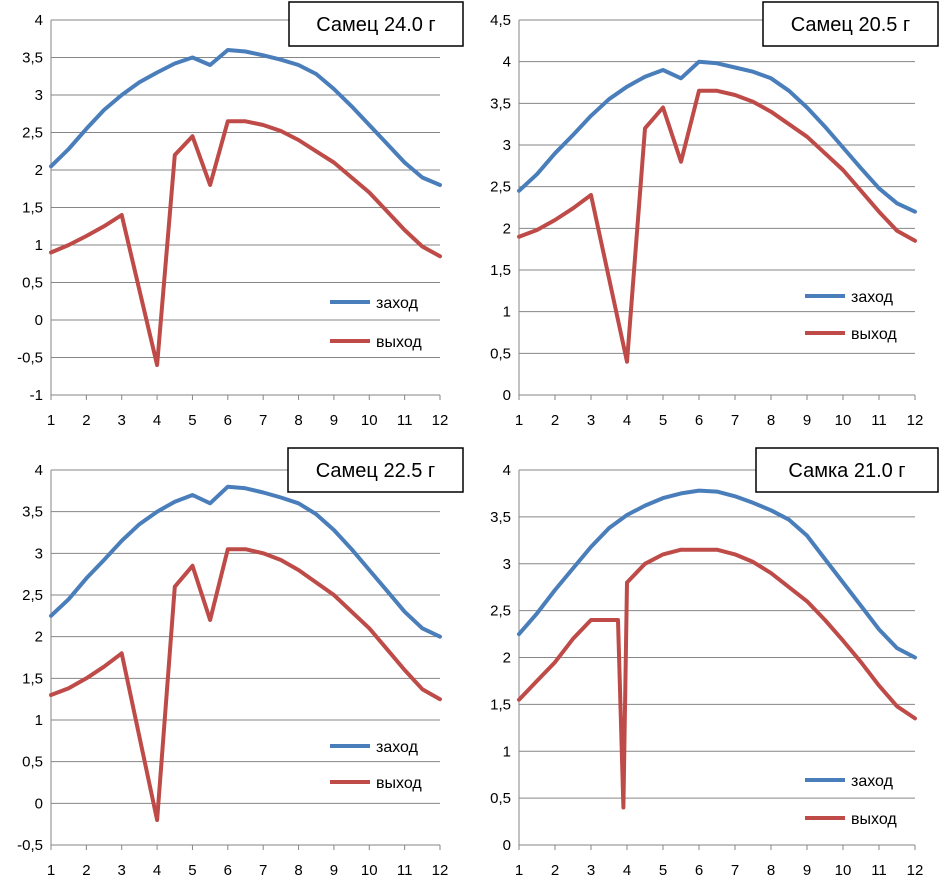  I want to click on chart-title: Самец 20.5 г, so click(850, 25).